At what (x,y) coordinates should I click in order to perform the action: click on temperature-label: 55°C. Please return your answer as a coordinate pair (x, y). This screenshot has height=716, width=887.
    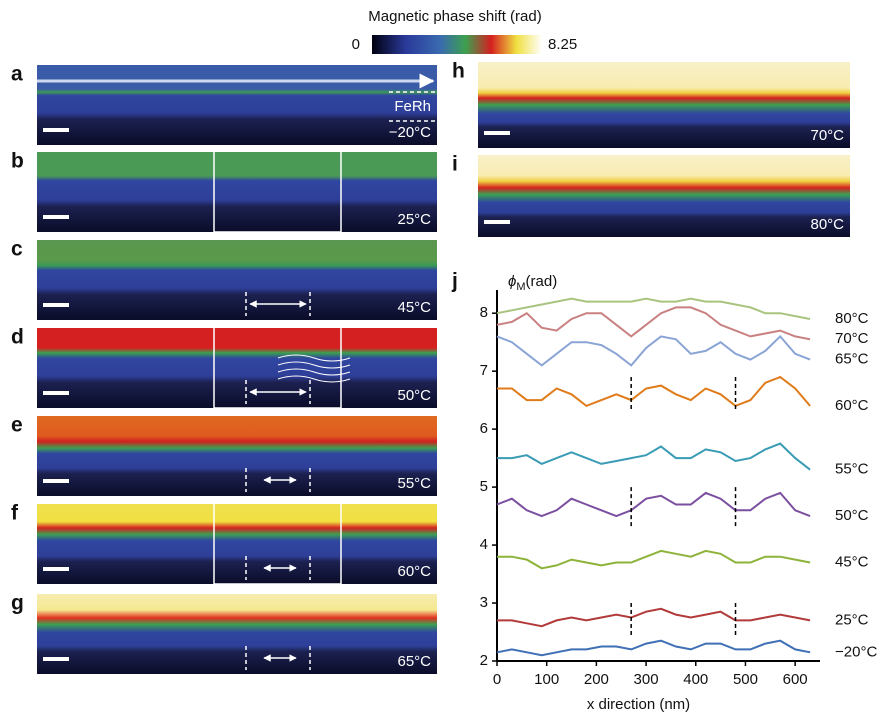
    Looking at the image, I should click on (414, 483).